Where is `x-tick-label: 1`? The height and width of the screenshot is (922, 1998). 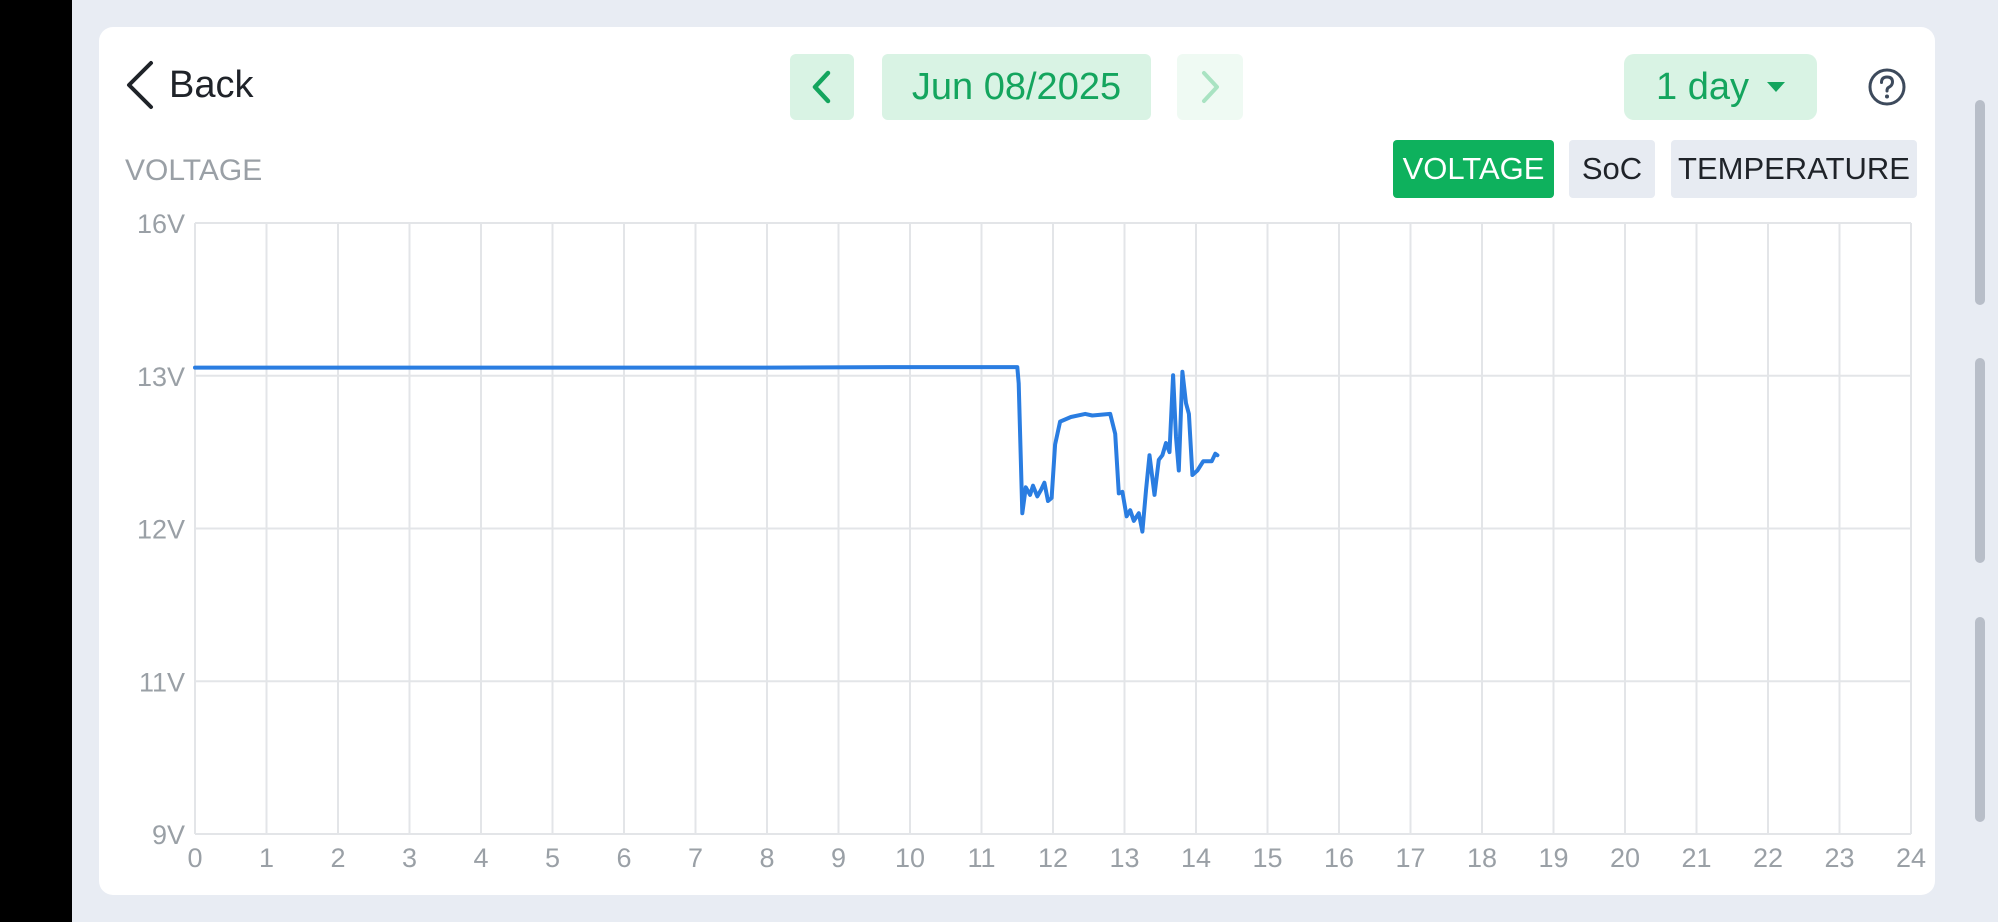 x-tick-label: 1 is located at coordinates (266, 858).